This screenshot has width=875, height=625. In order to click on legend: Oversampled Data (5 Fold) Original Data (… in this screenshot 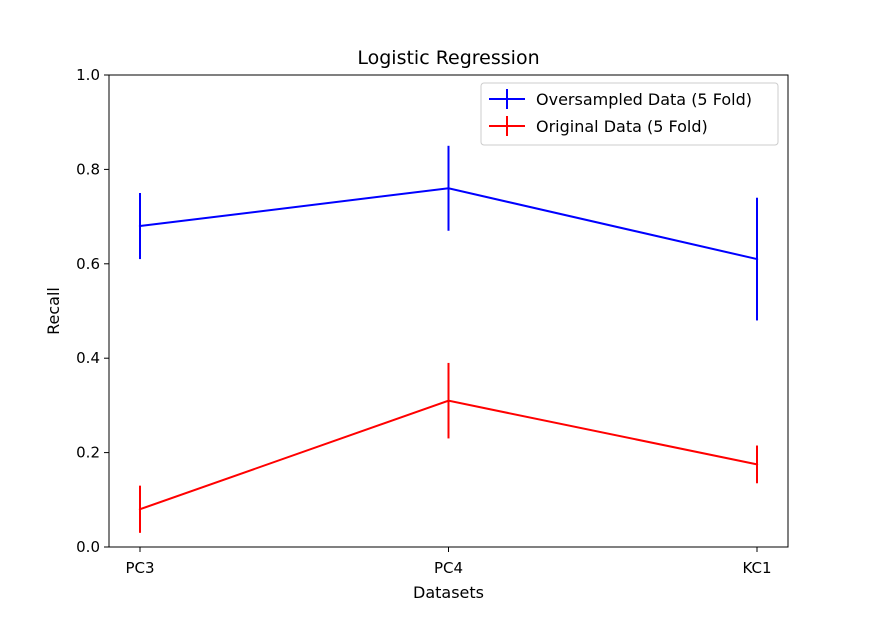, I will do `click(629, 114)`.